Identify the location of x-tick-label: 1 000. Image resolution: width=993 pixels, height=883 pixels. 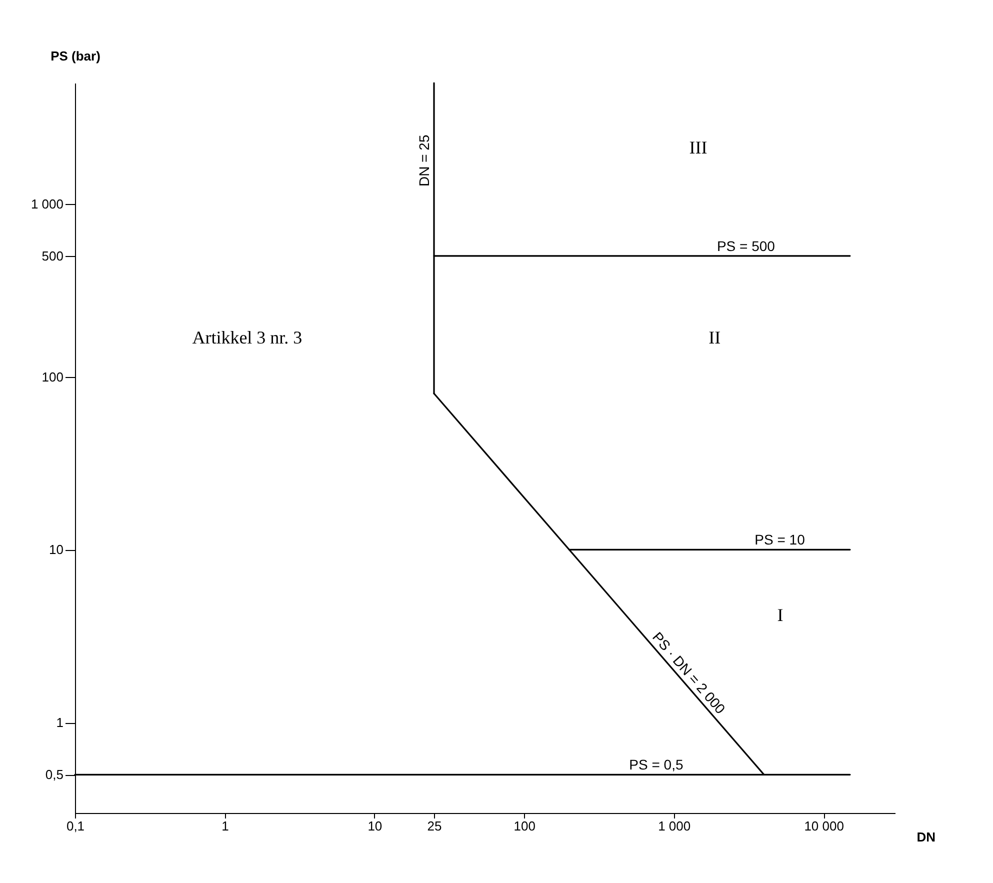
(674, 826).